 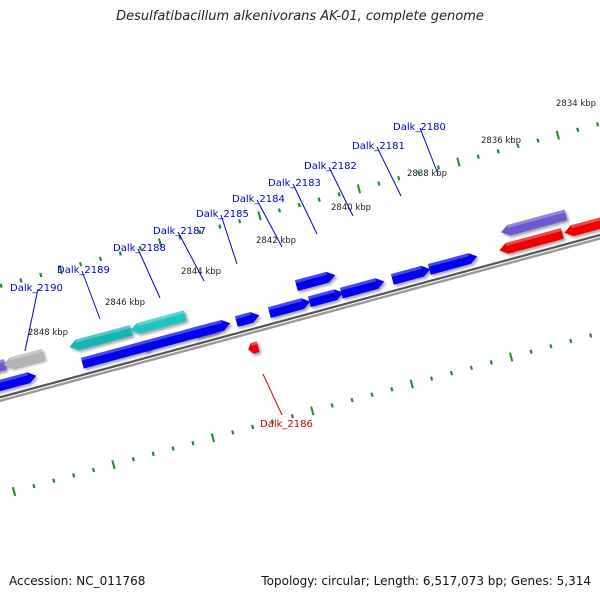 What do you see at coordinates (378, 146) in the screenshot?
I see `gene-label-dalk-2181: Dalk_2181` at bounding box center [378, 146].